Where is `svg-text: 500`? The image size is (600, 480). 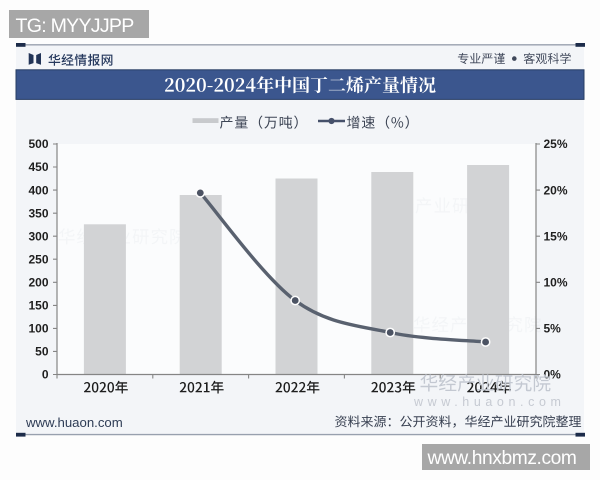 svg-text: 500 is located at coordinates (38, 144).